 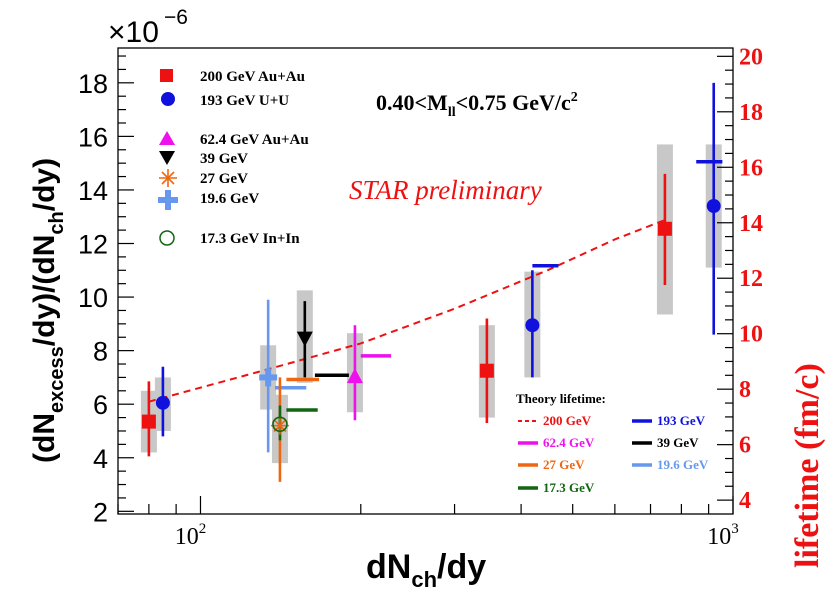 What do you see at coordinates (477, 105) in the screenshot?
I see `chart-title: 0.40<Mll<0.75 GeV/c2` at bounding box center [477, 105].